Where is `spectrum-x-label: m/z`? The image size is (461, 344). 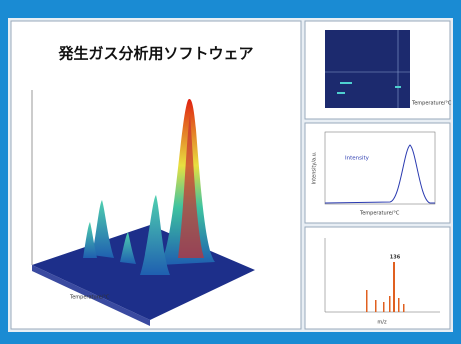
spectrum-x-label: m/z is located at coordinates (382, 323).